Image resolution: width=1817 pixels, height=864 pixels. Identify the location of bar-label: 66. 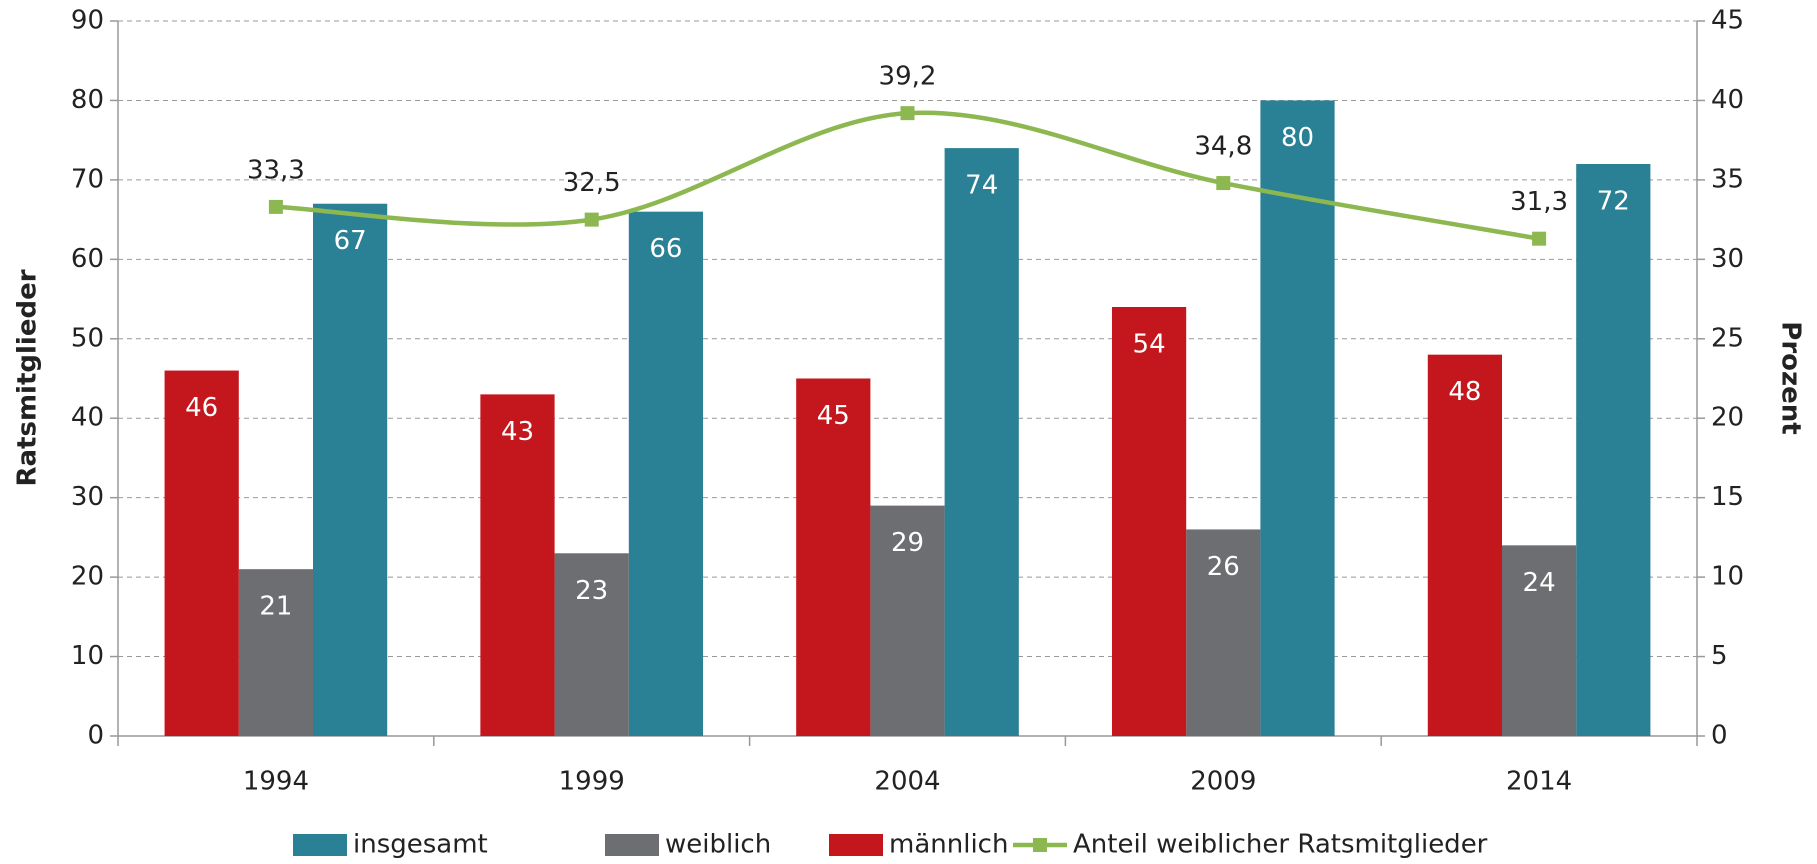
(665, 249).